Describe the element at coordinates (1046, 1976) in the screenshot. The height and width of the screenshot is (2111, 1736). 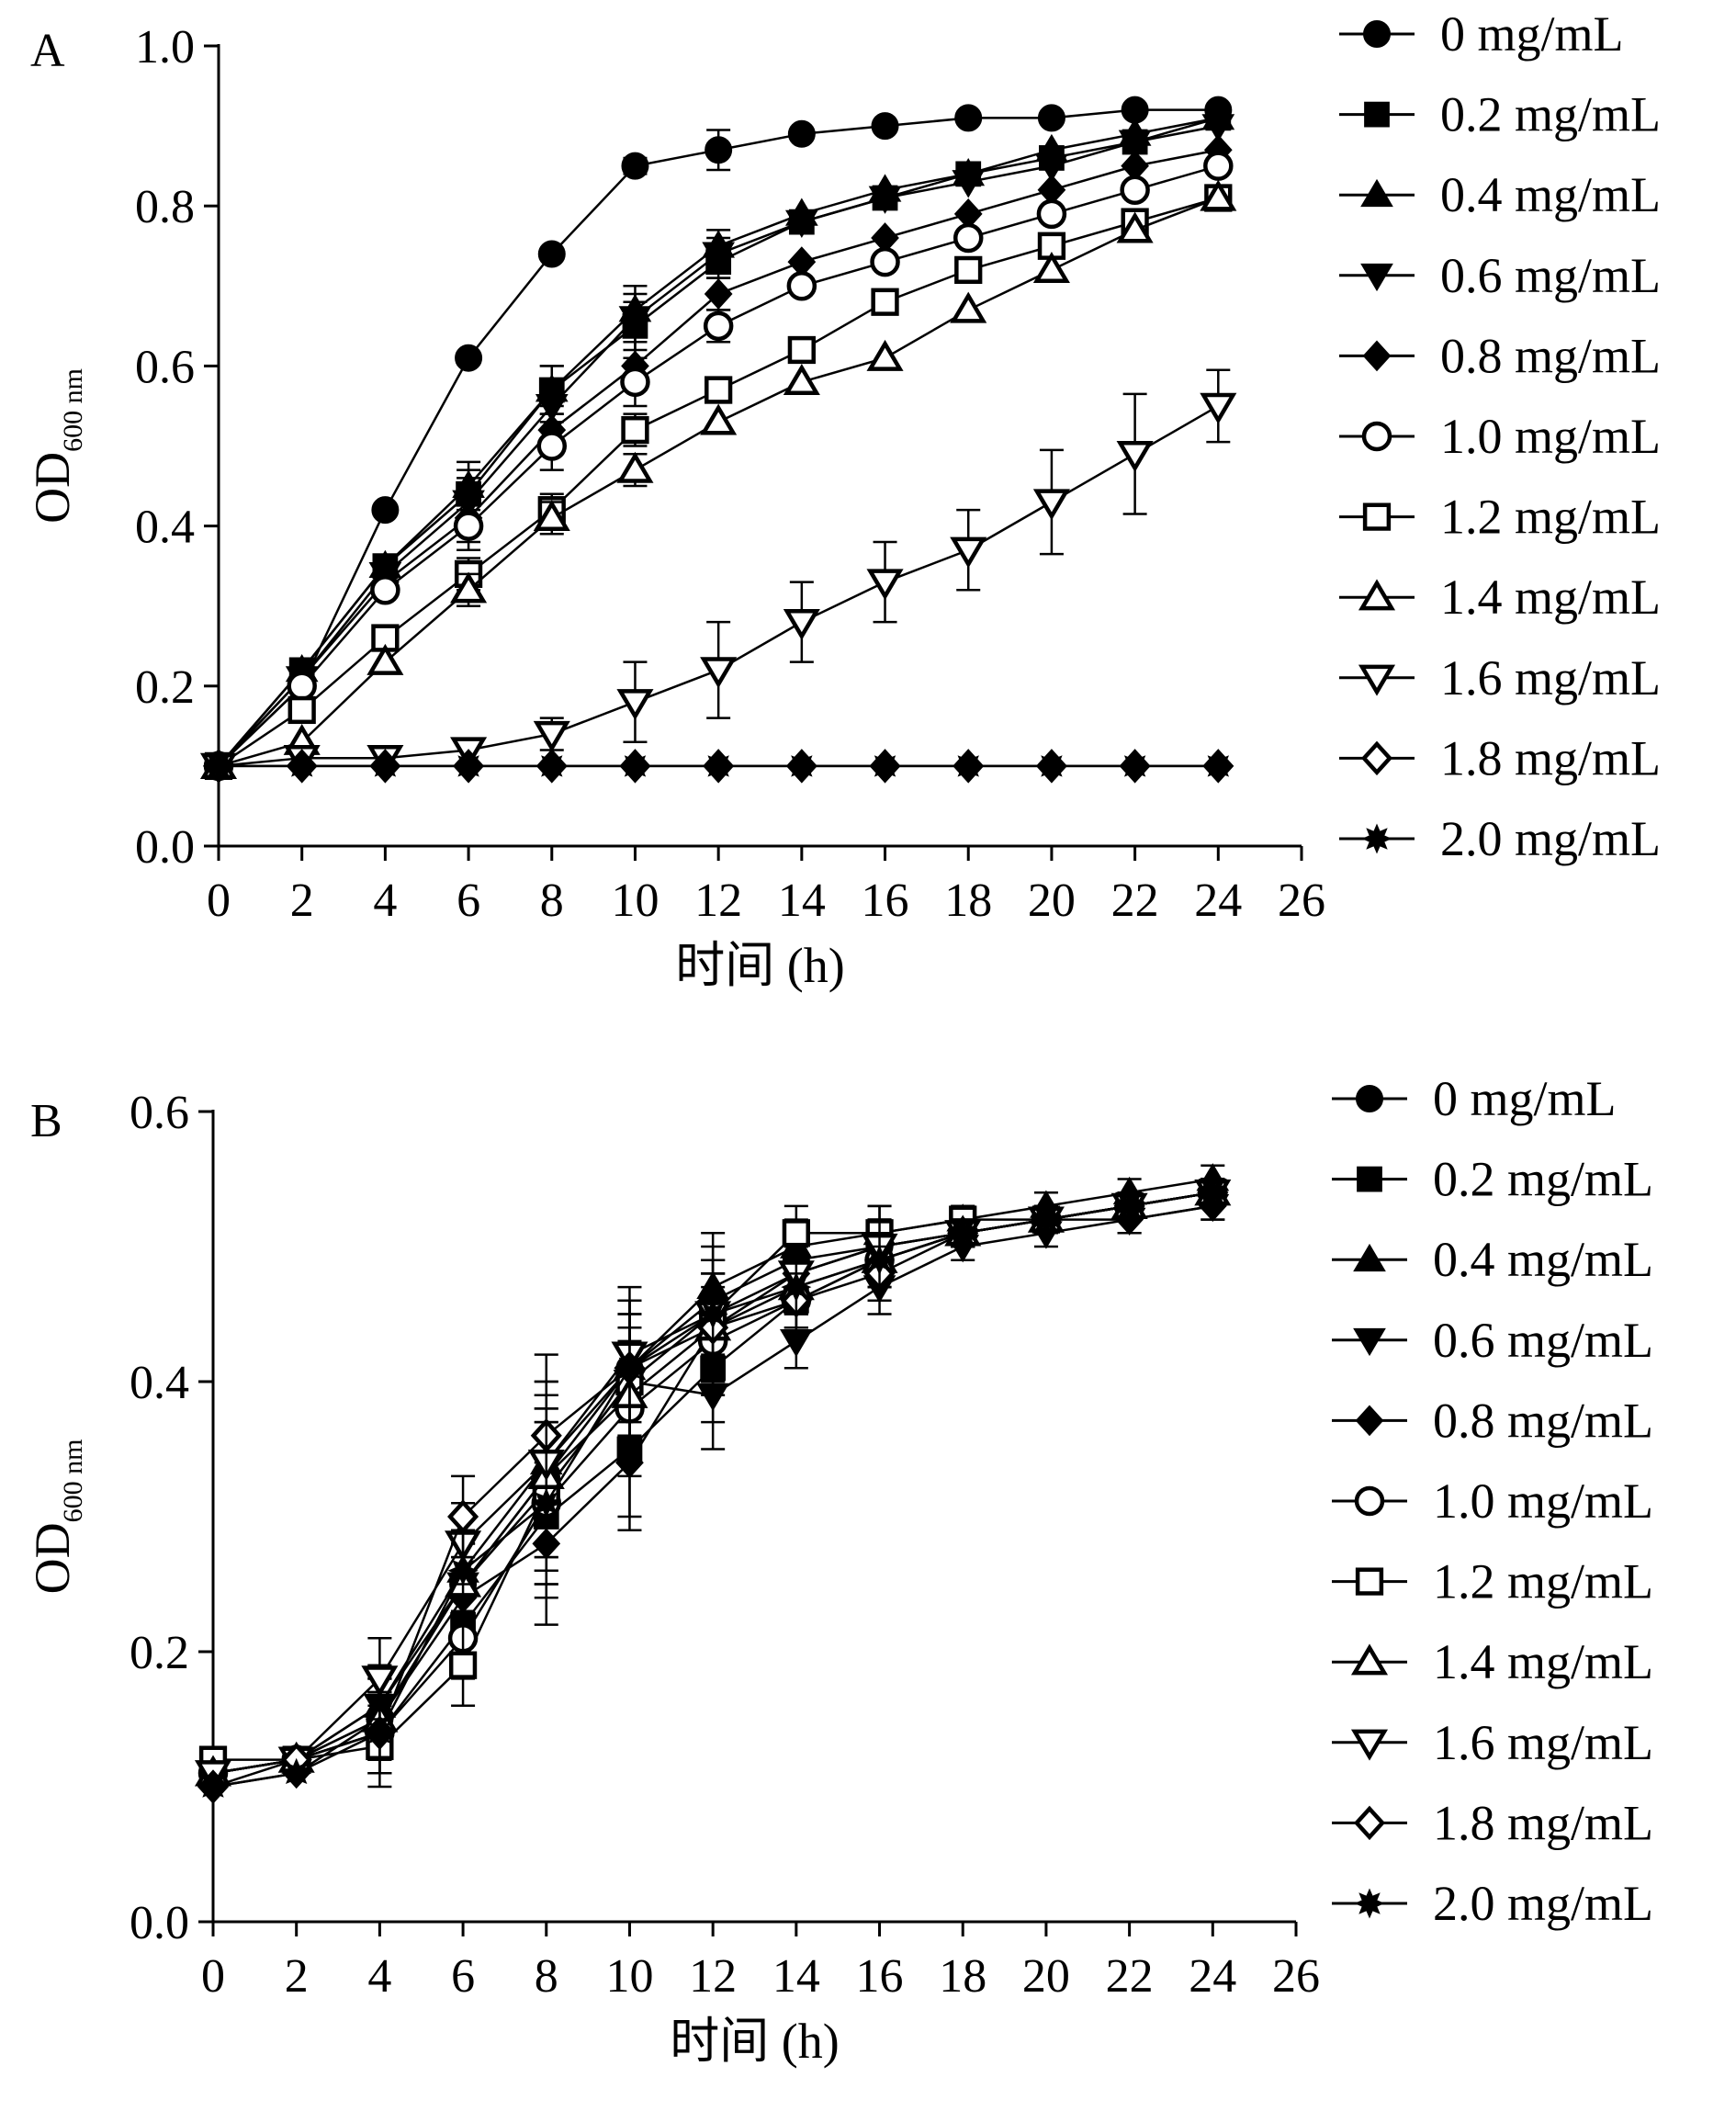
I see `x-tick-label: 20` at that location.